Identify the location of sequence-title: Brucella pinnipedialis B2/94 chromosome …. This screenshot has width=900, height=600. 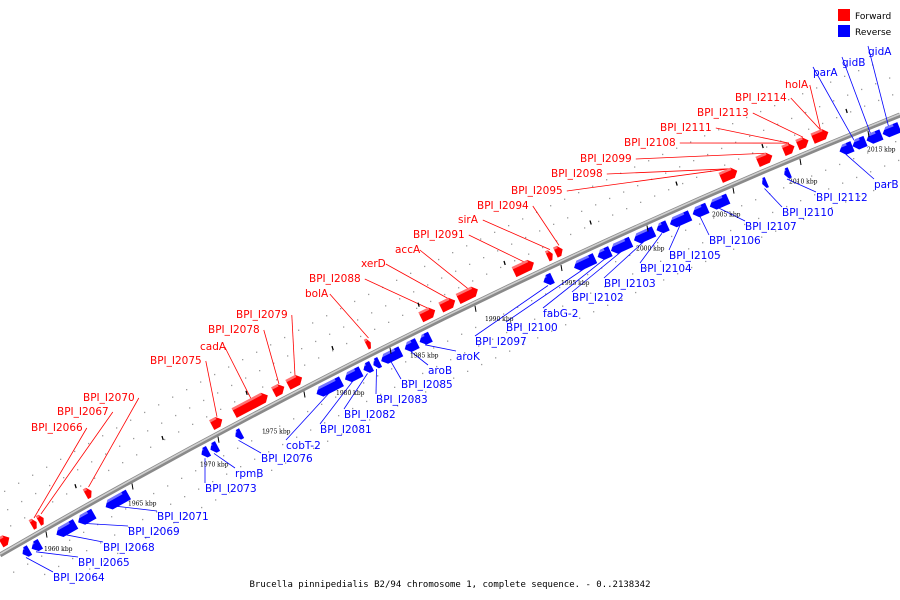
(450, 585).